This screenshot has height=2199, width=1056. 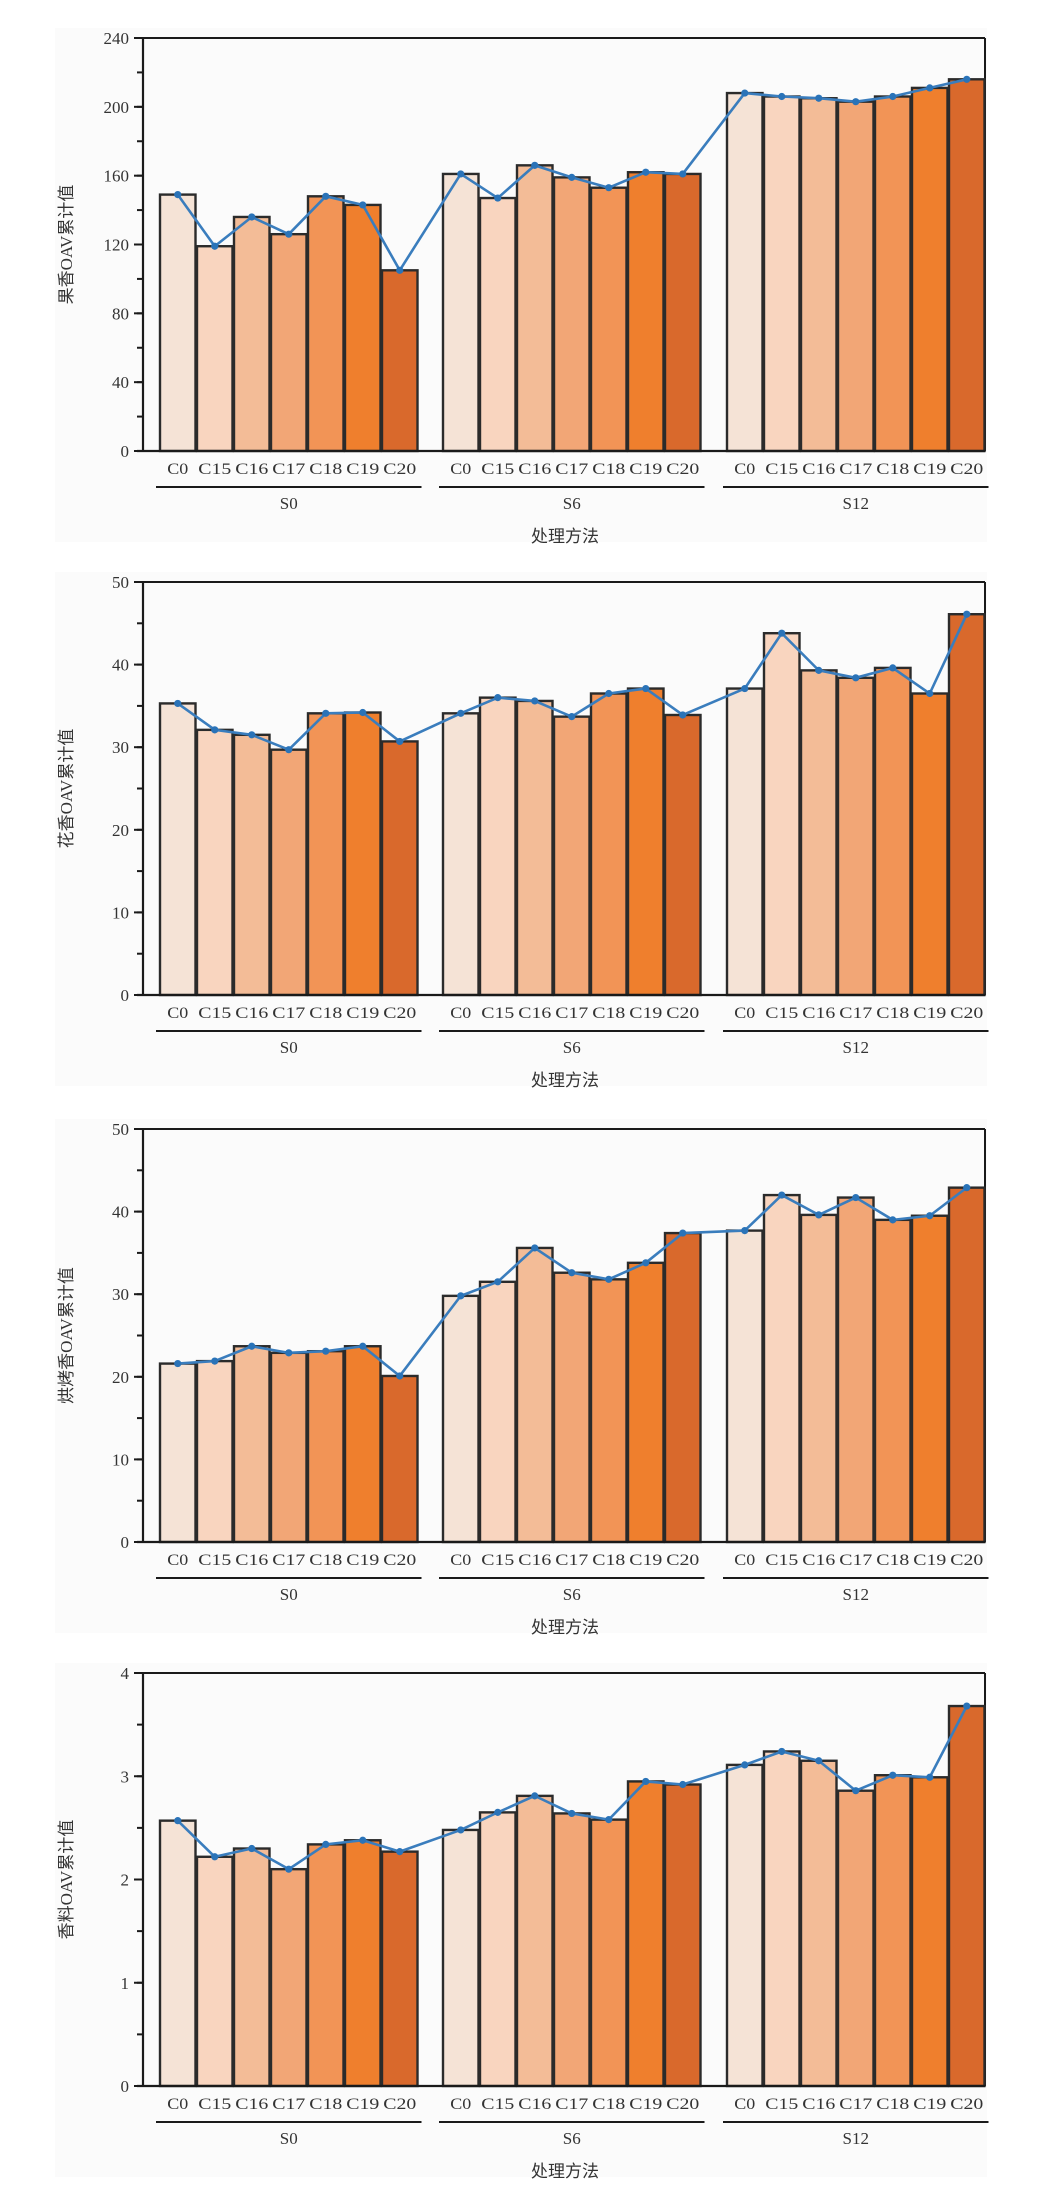 I want to click on bar-S6-C15, so click(x=497, y=324).